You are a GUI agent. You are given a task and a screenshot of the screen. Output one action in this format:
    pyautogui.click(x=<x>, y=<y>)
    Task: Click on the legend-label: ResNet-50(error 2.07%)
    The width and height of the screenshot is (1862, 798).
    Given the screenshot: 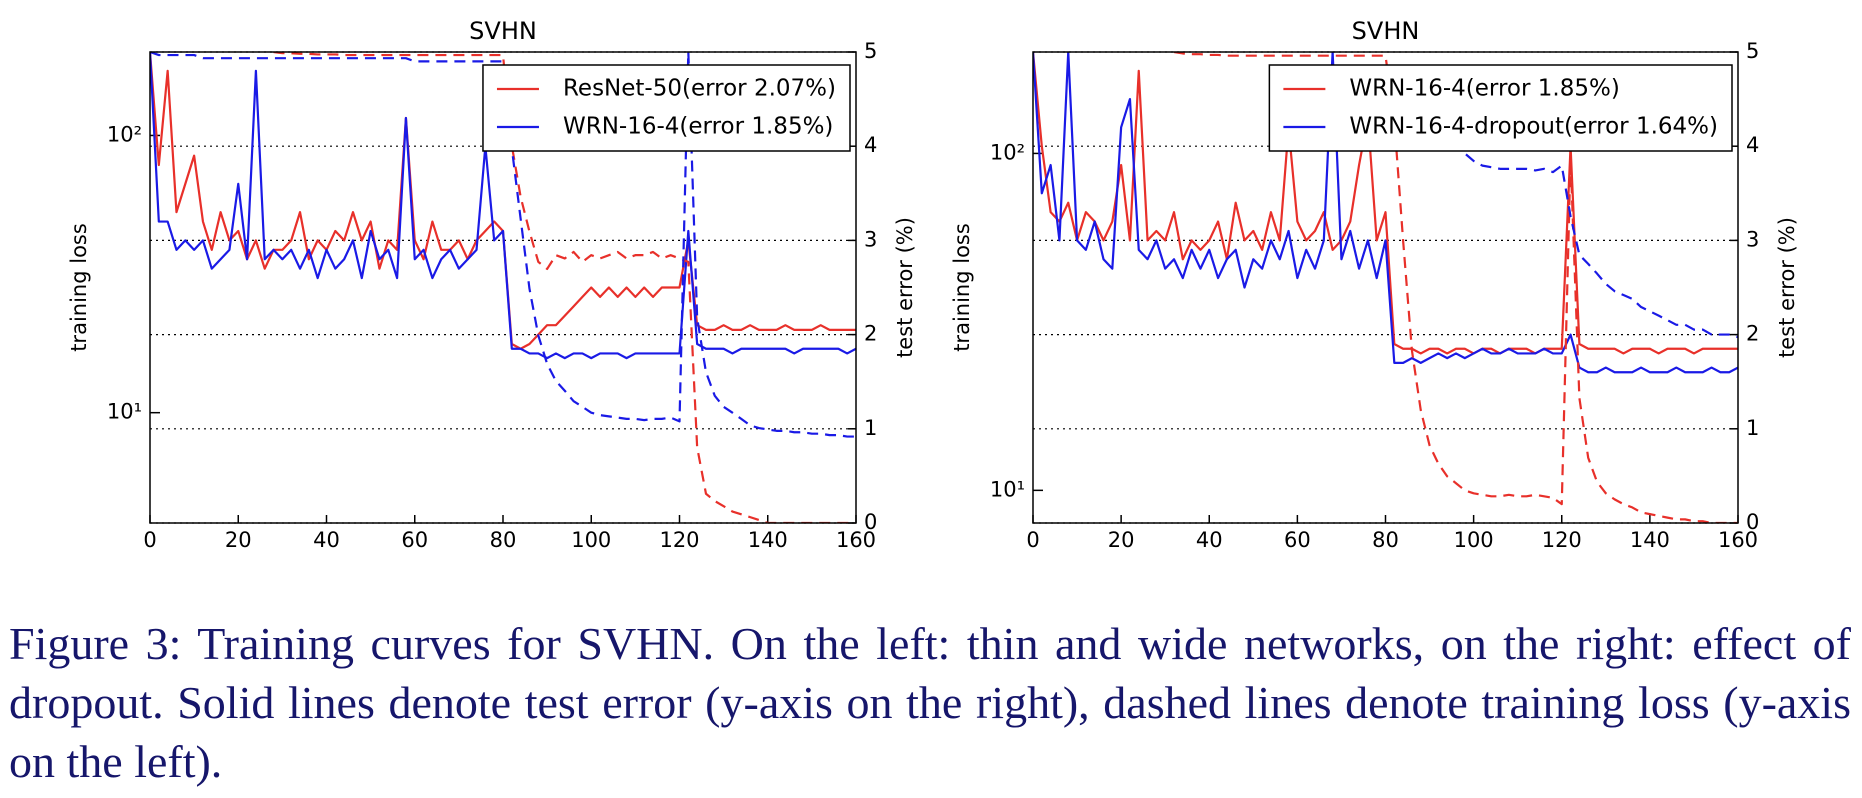 What is the action you would take?
    pyautogui.click(x=699, y=89)
    